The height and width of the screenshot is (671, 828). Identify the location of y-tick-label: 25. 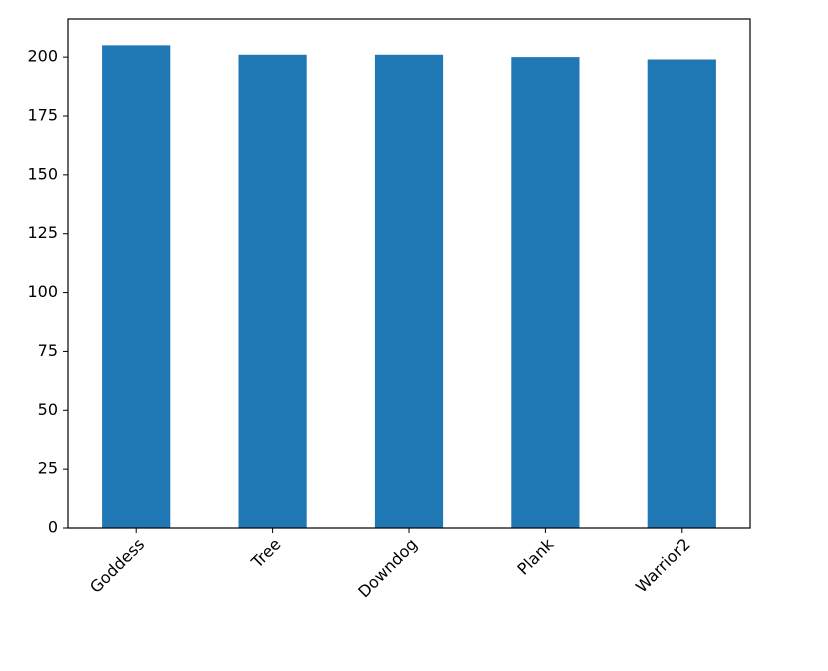
(48, 468).